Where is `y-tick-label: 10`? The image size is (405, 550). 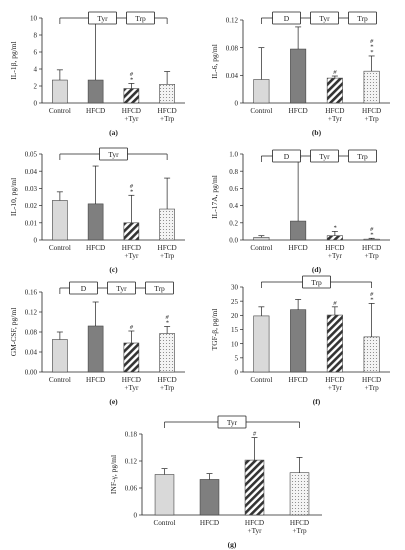
y-tick-label: 10 is located at coordinates (235, 344).